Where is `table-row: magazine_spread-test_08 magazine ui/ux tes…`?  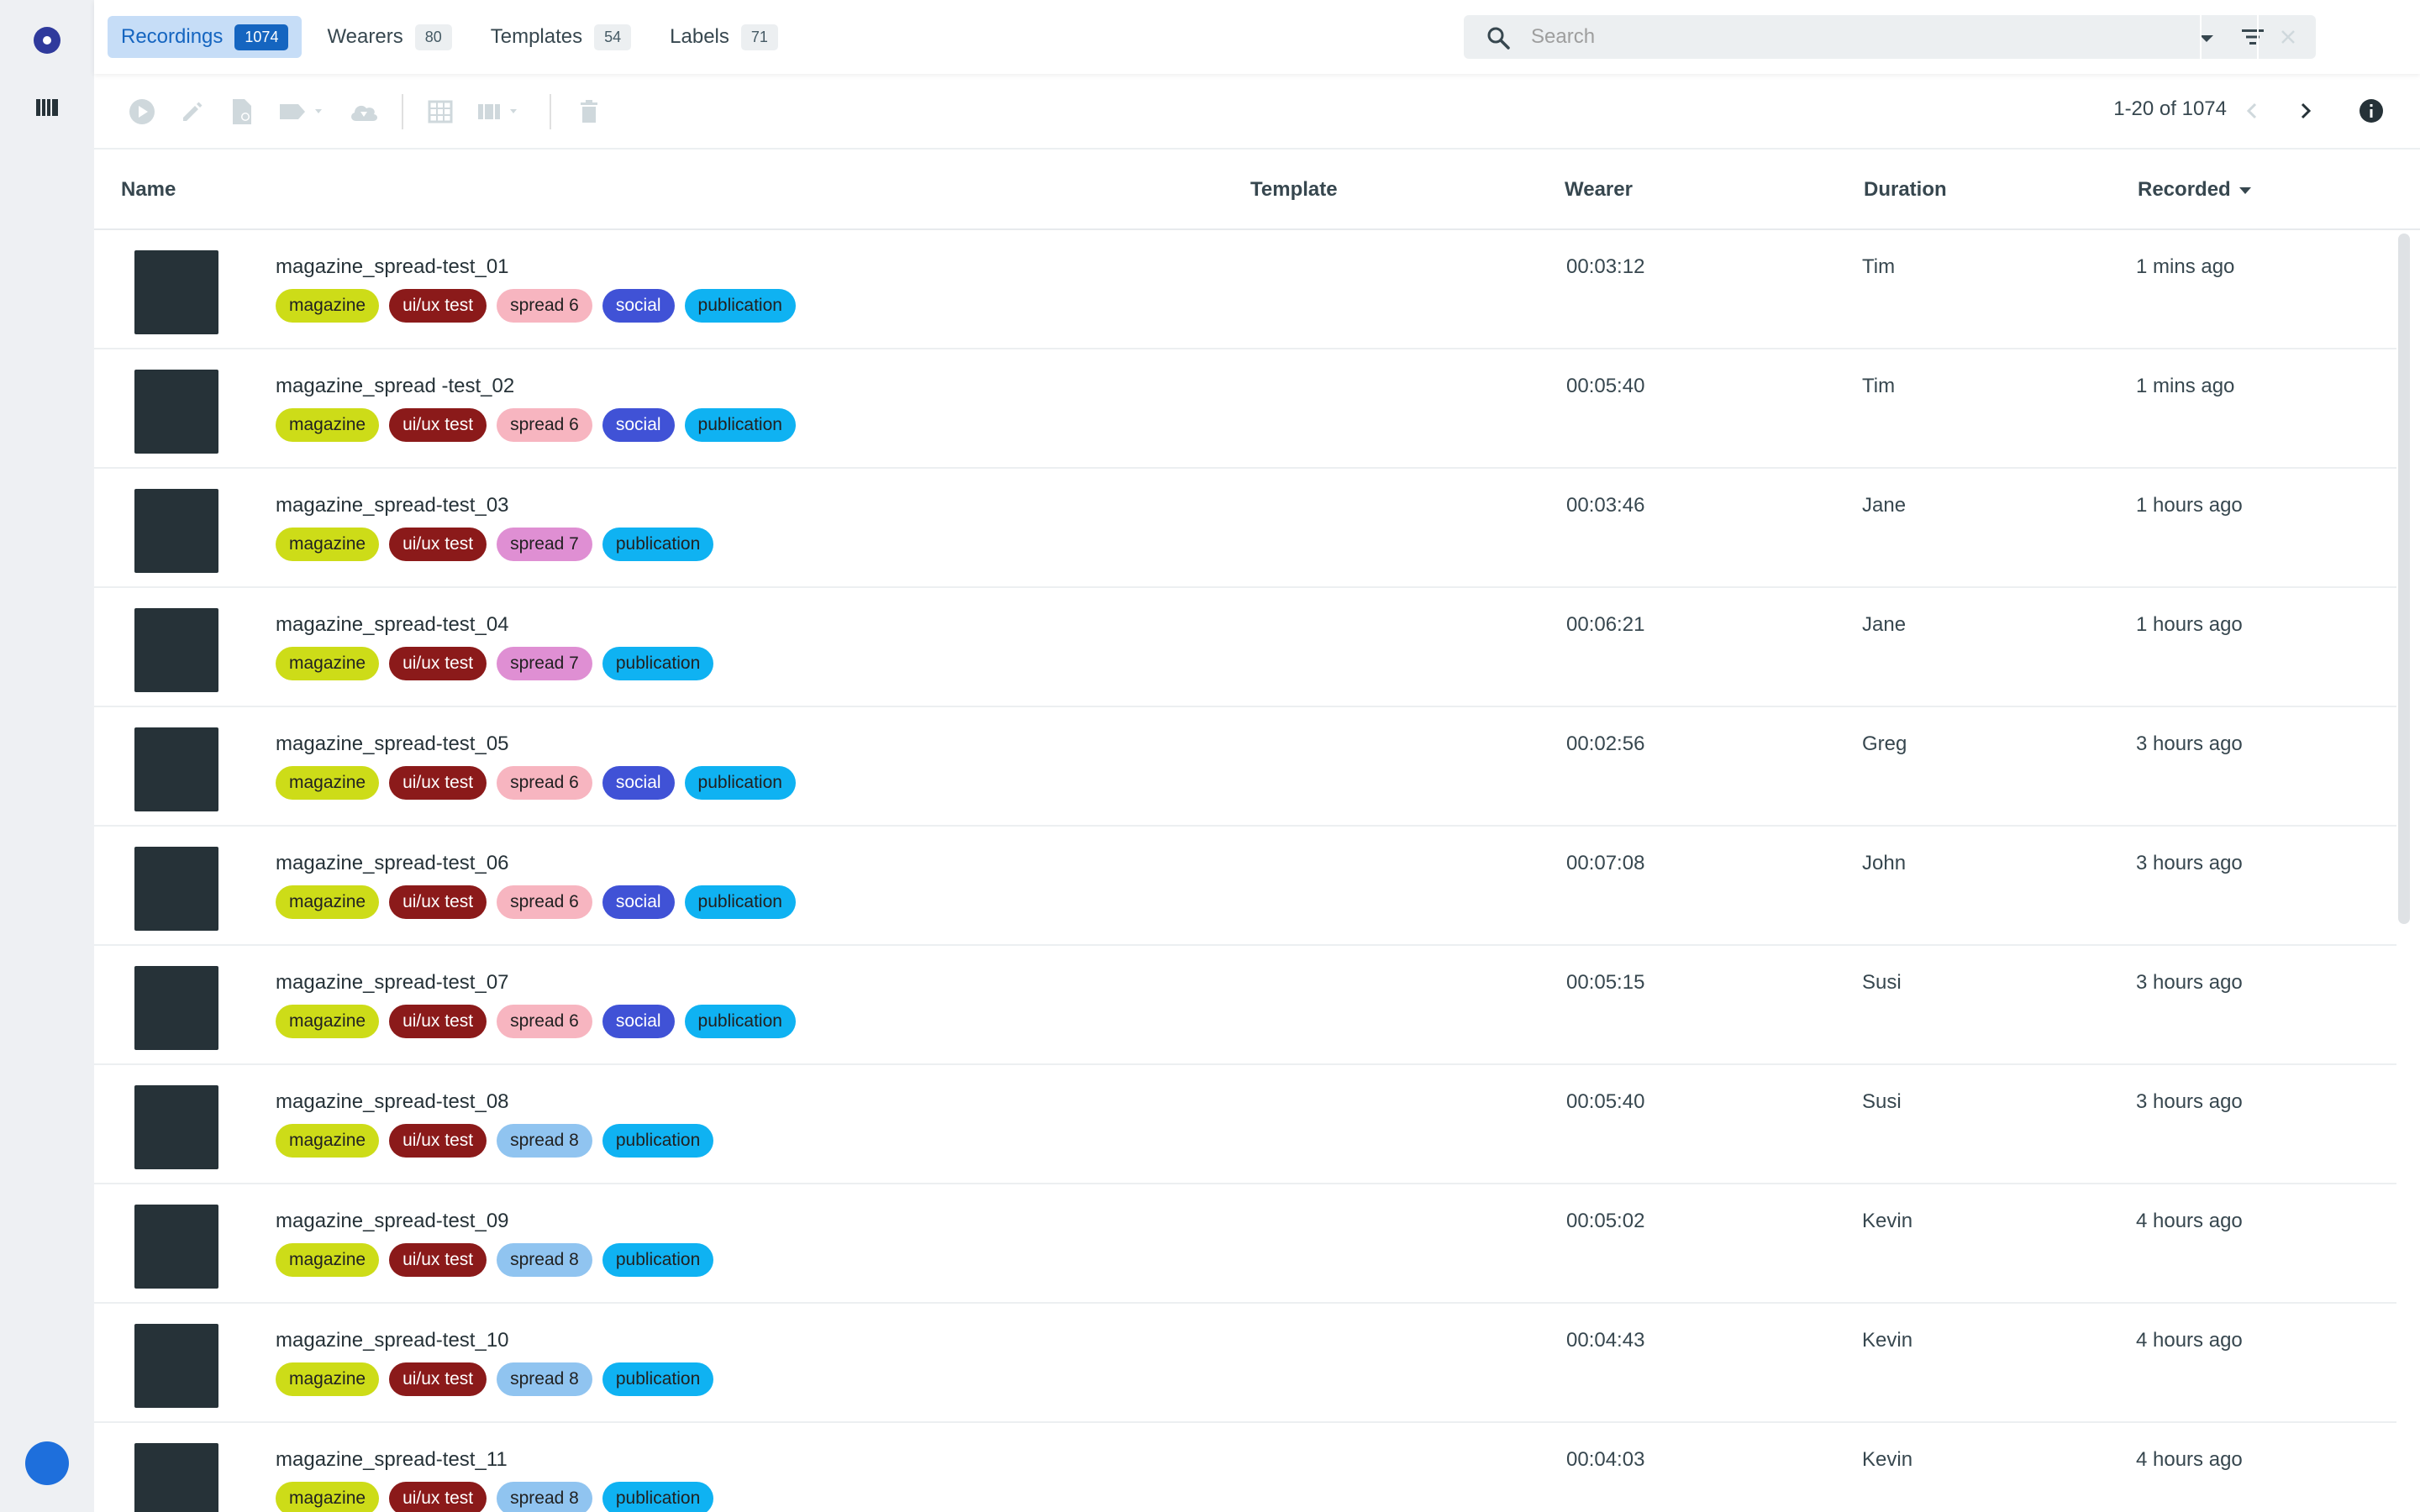 table-row: magazine_spread-test_08 magazine ui/ux tes… is located at coordinates (1245, 1124).